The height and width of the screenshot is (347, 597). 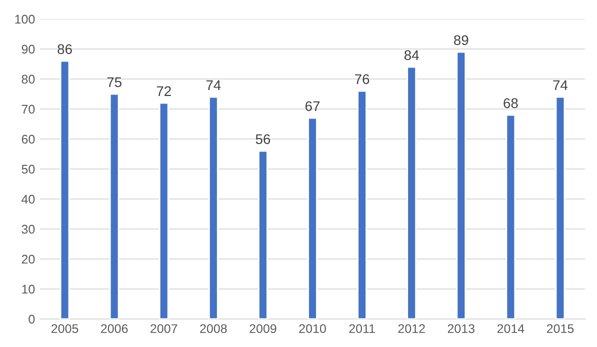 What do you see at coordinates (65, 49) in the screenshot?
I see `data-label: 86` at bounding box center [65, 49].